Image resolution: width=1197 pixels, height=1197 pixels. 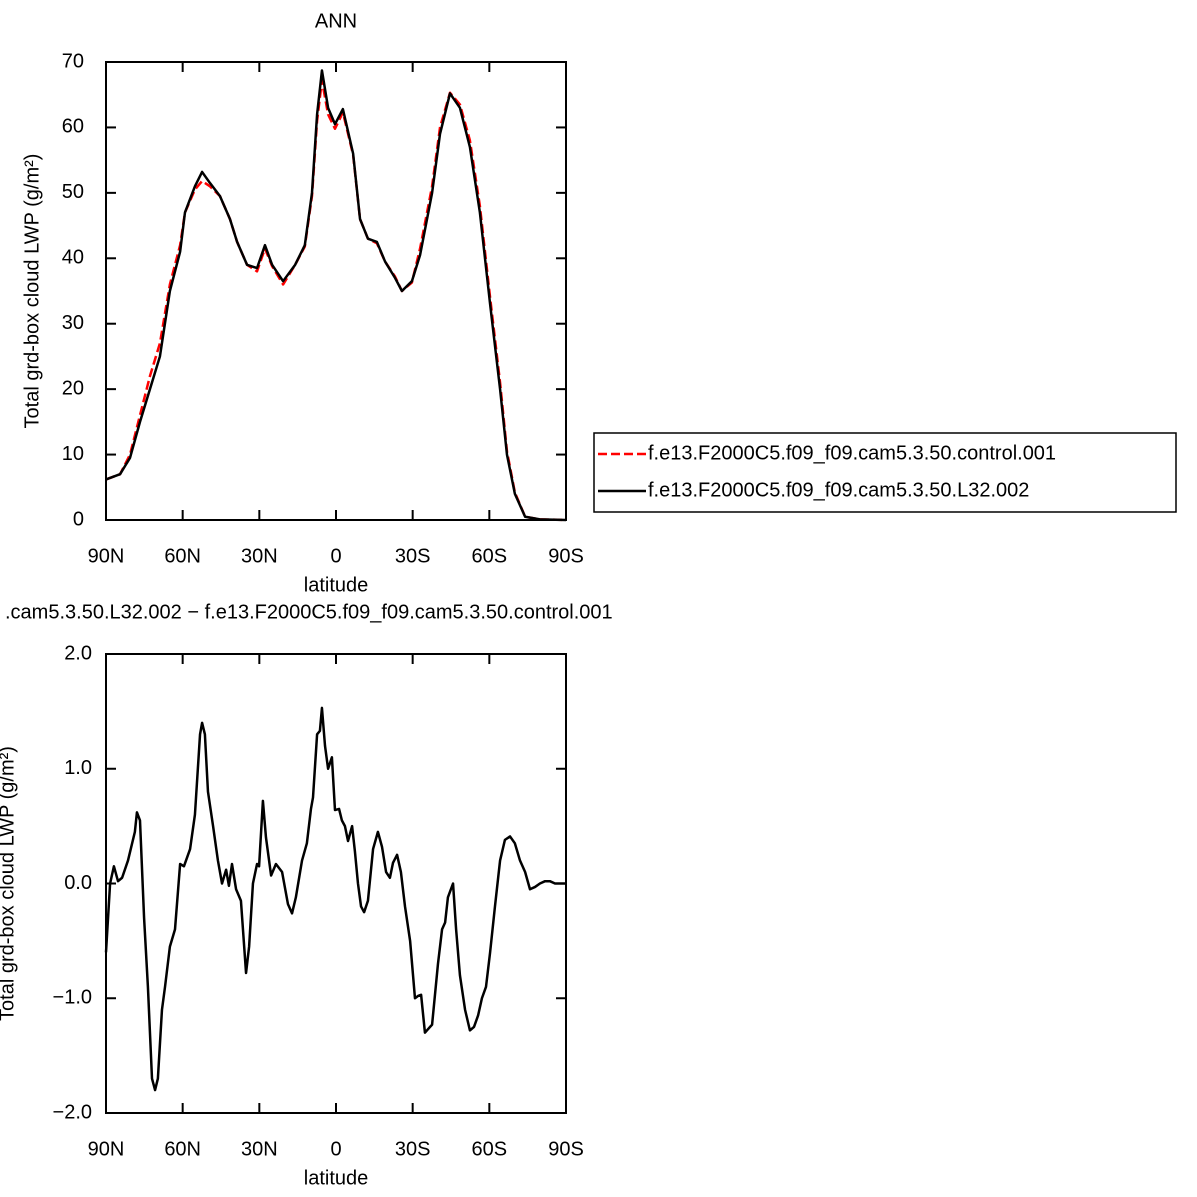 I want to click on y-tick-label: 60, so click(x=73, y=127).